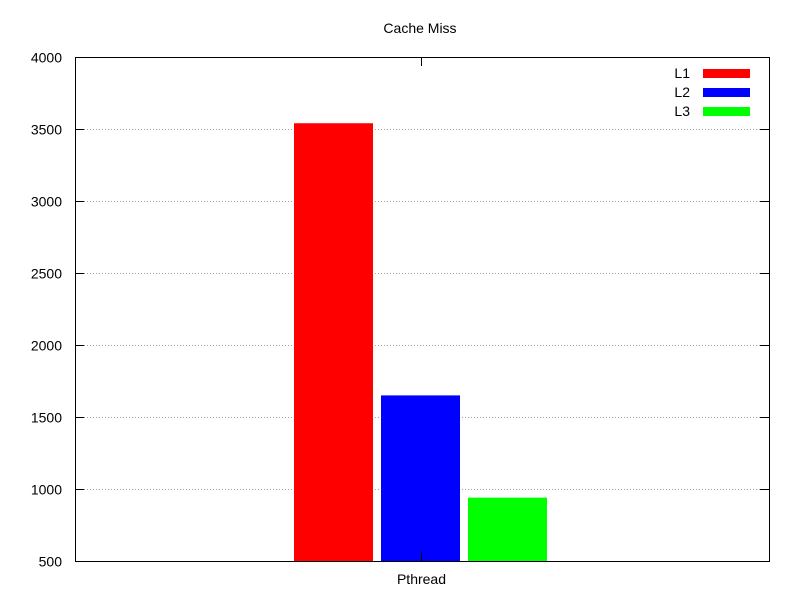 The width and height of the screenshot is (800, 600). I want to click on x-tick-label: Pthread, so click(421, 579).